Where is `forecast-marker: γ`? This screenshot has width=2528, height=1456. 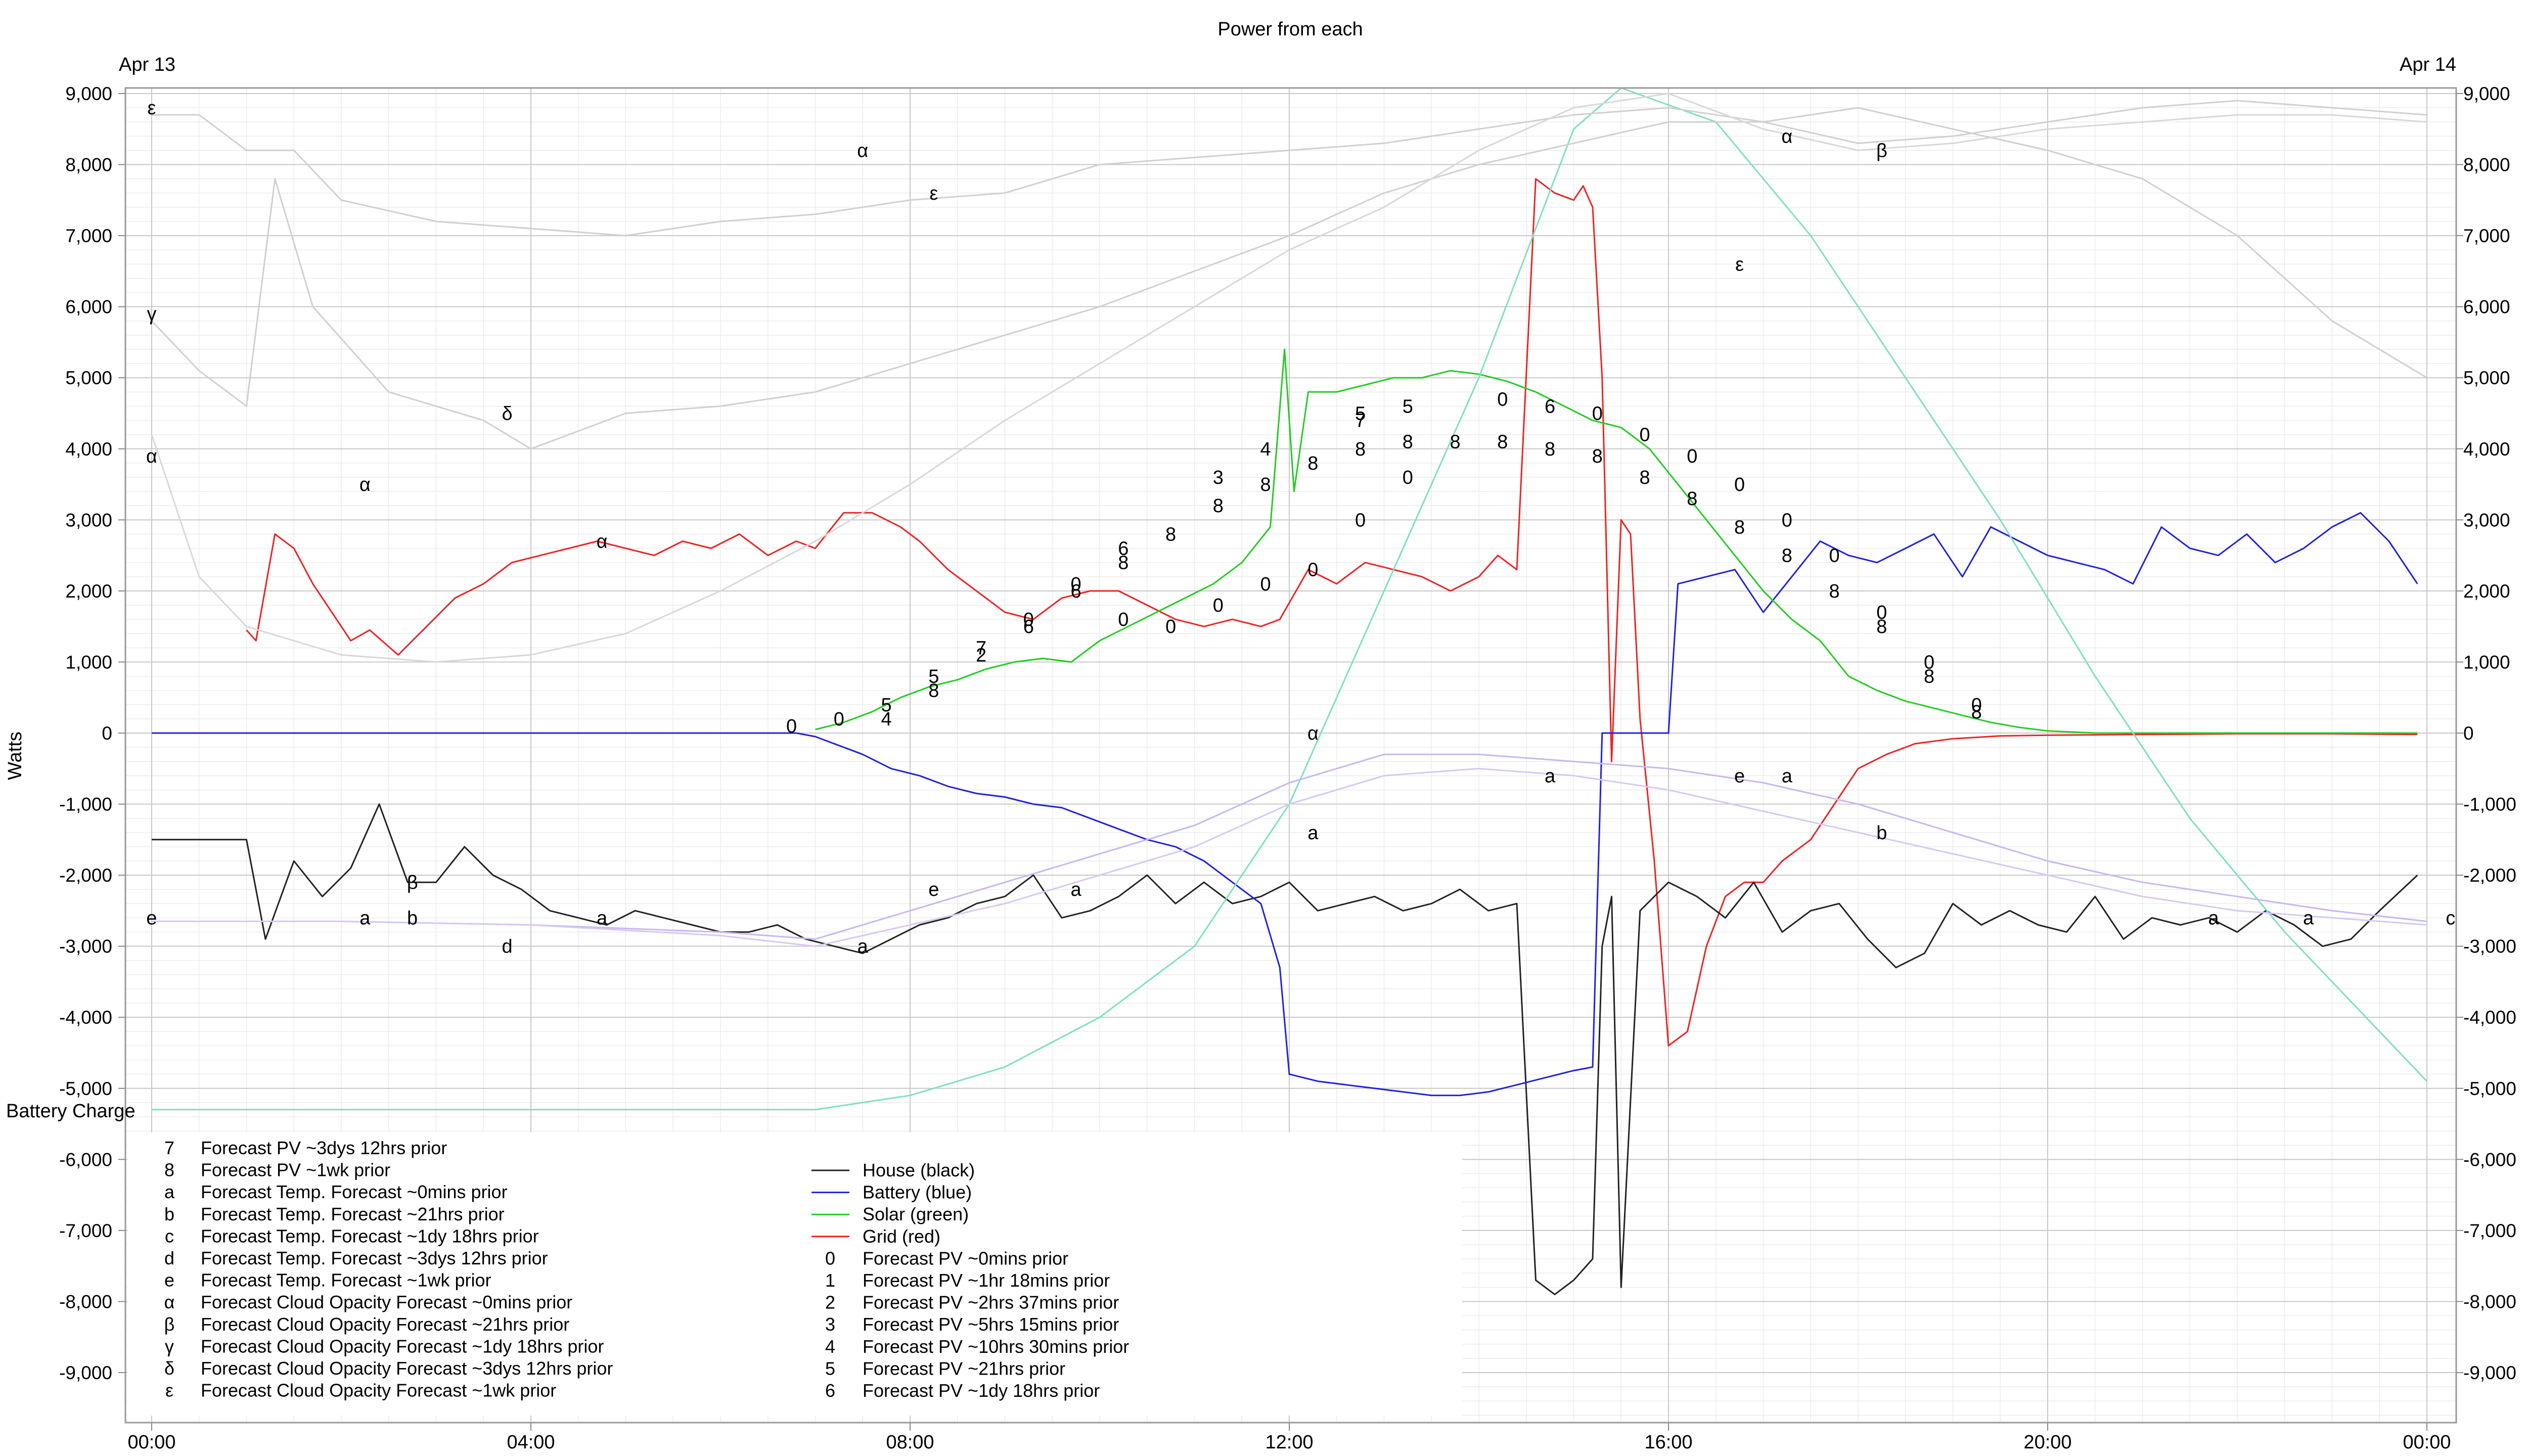 forecast-marker: γ is located at coordinates (152, 314).